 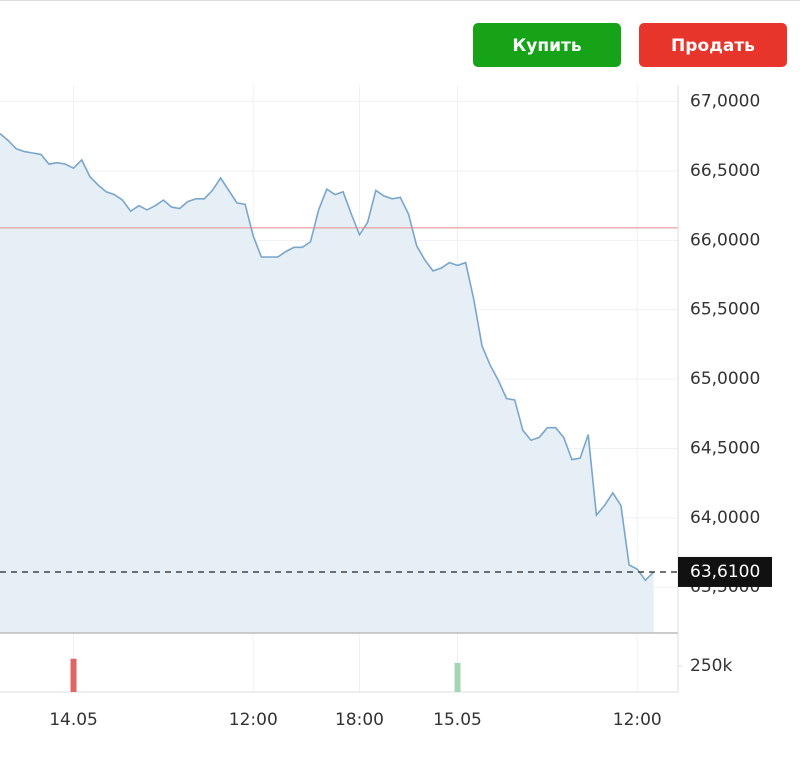 I want to click on button-label: Купить, so click(x=546, y=46).